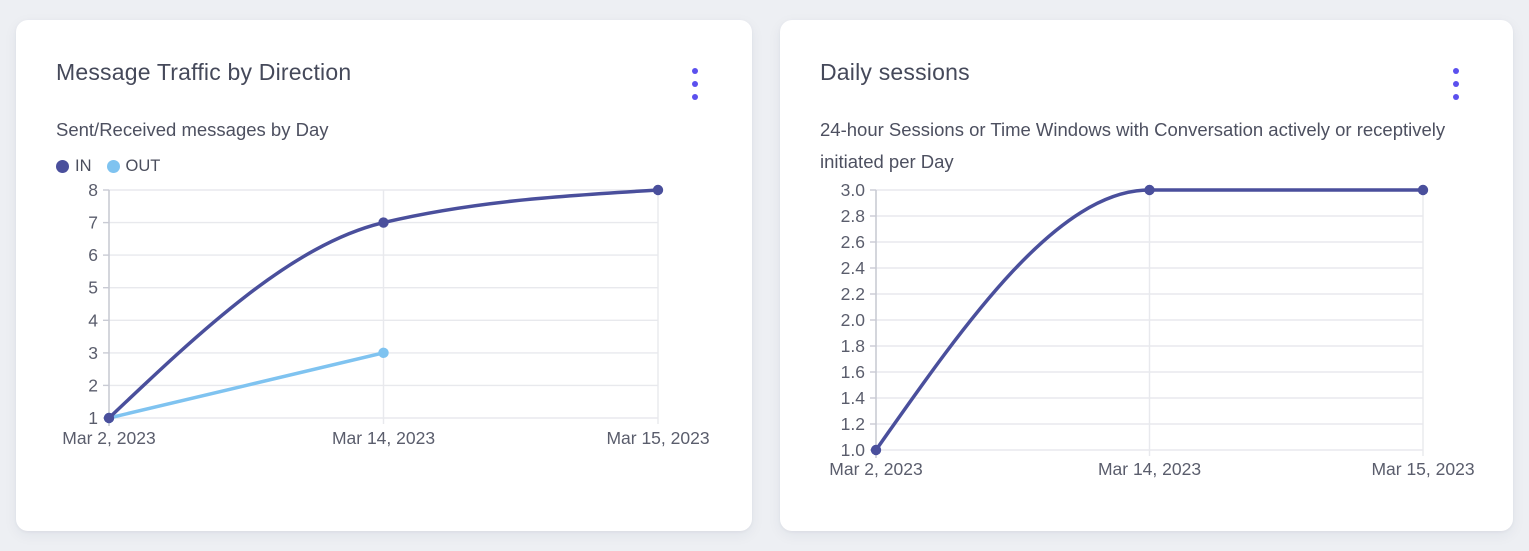 The width and height of the screenshot is (1529, 551). Describe the element at coordinates (192, 129) in the screenshot. I see `card-subtitle-message-traffic: Sent/Received messages by Day` at that location.